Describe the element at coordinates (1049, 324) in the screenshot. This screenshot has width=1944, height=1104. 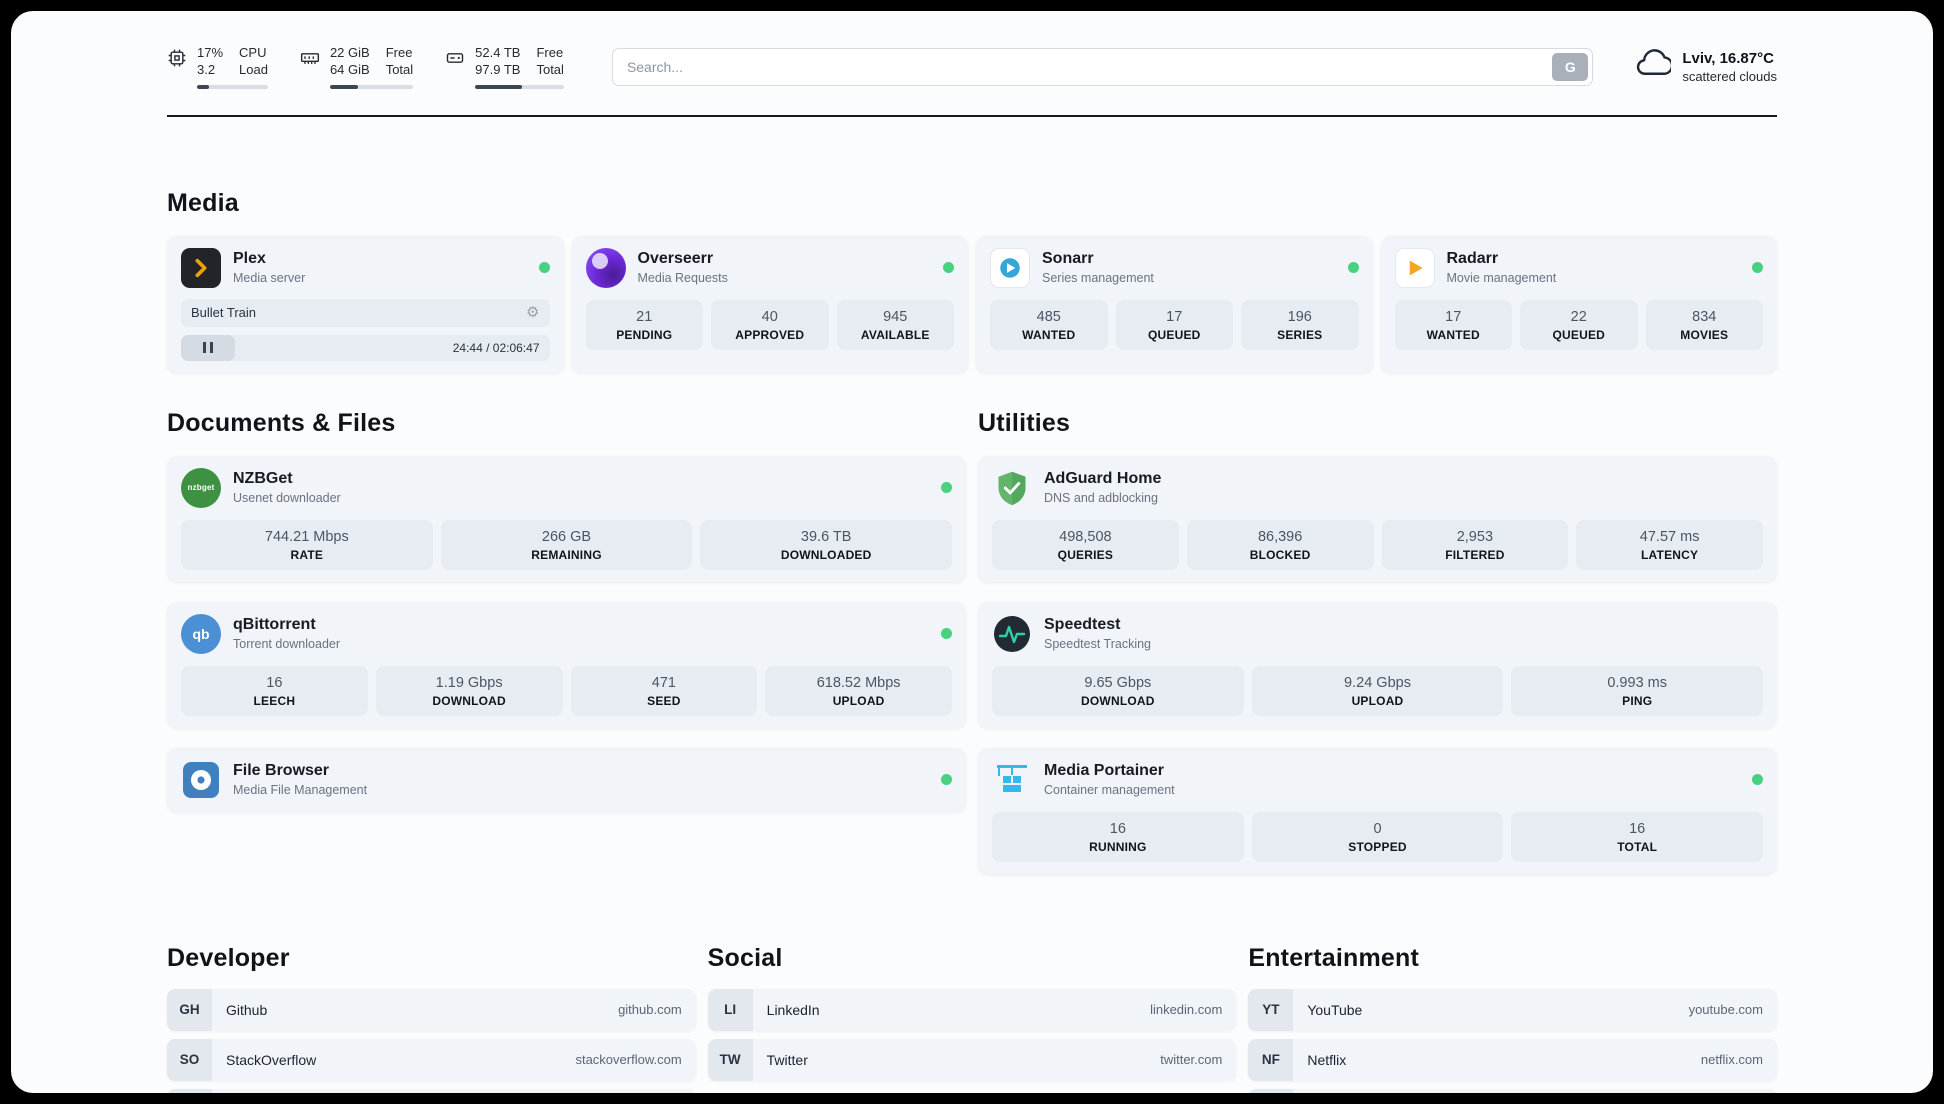
I see `stat-box: 485 WANTED` at that location.